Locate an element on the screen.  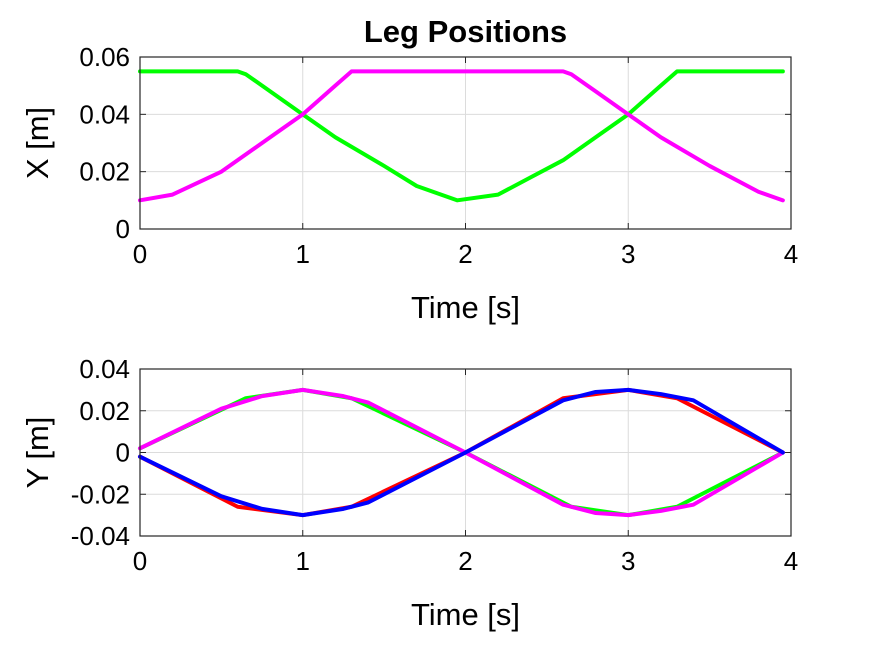
y-tick-label: 0.06 is located at coordinates (104, 57).